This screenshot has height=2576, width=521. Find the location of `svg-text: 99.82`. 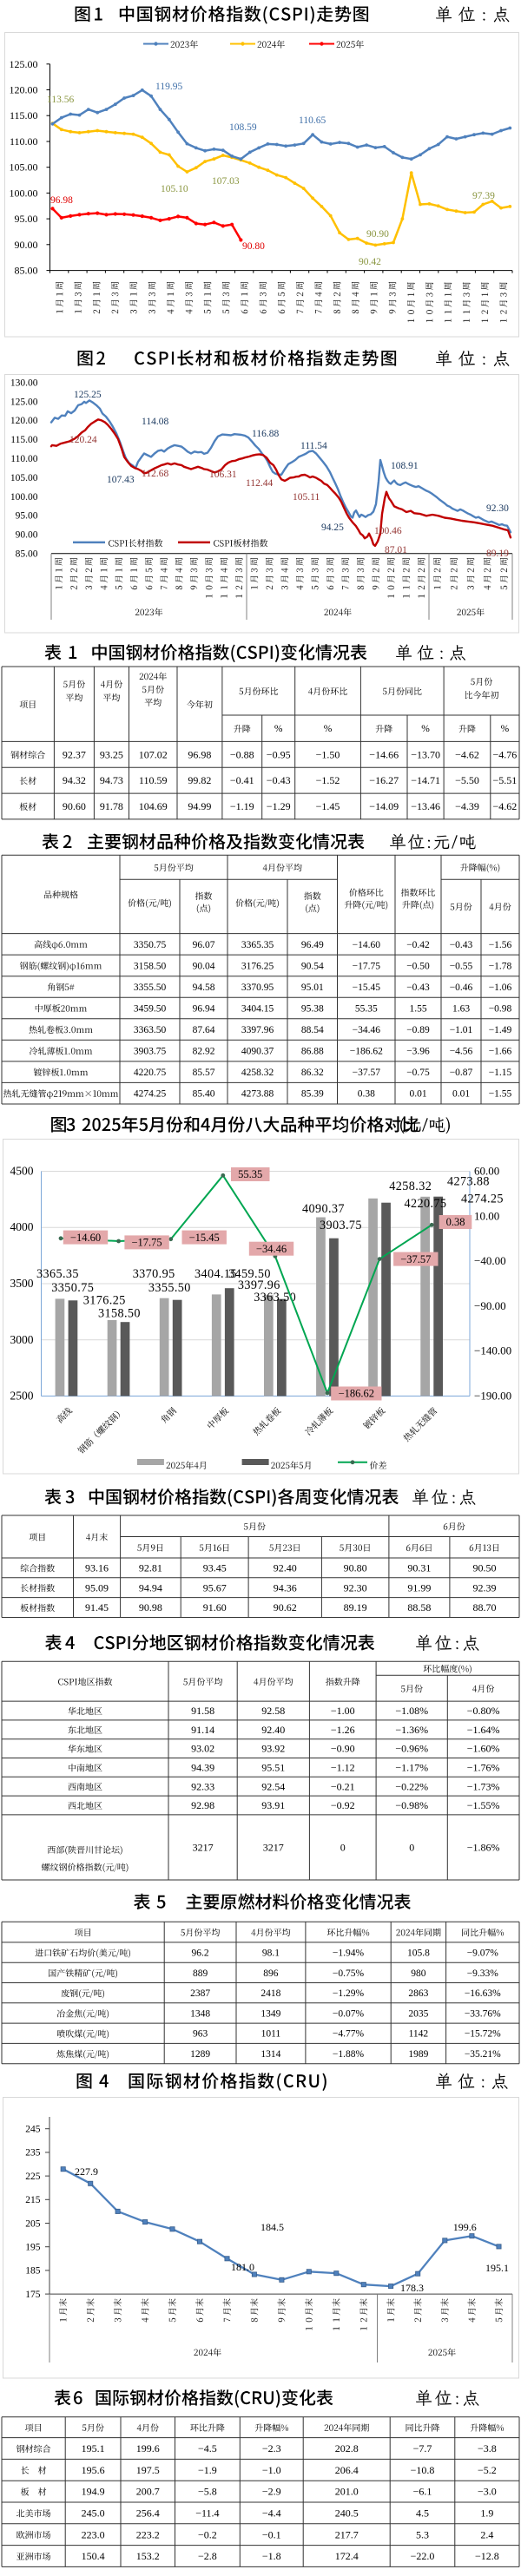

svg-text: 99.82 is located at coordinates (199, 780).